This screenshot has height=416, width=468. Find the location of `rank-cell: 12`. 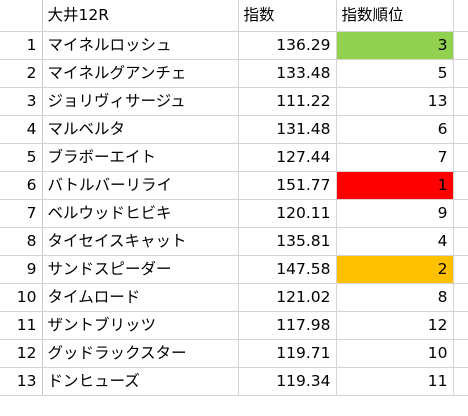

rank-cell: 12 is located at coordinates (395, 325).